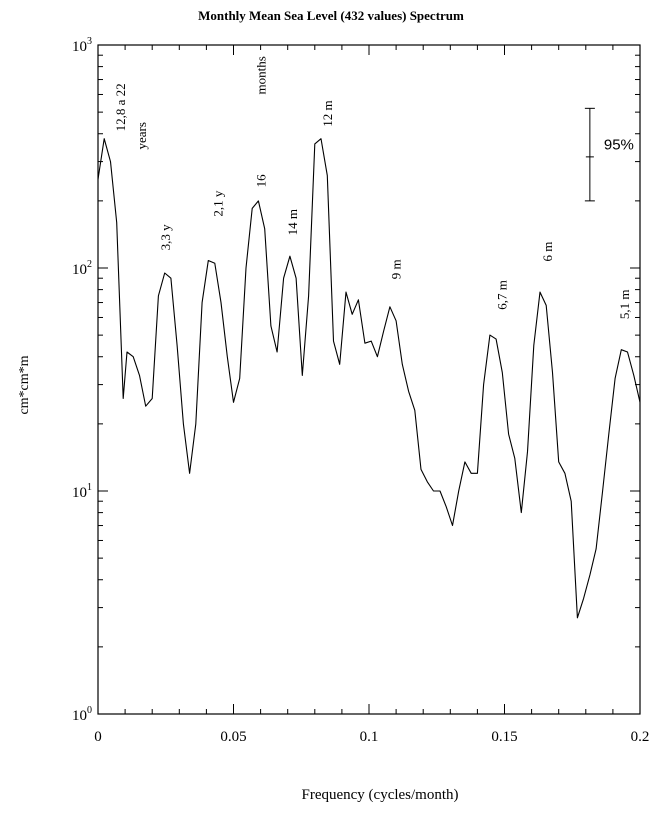 This screenshot has height=814, width=662. What do you see at coordinates (395, 269) in the screenshot?
I see `peak-annotation: 9 m` at bounding box center [395, 269].